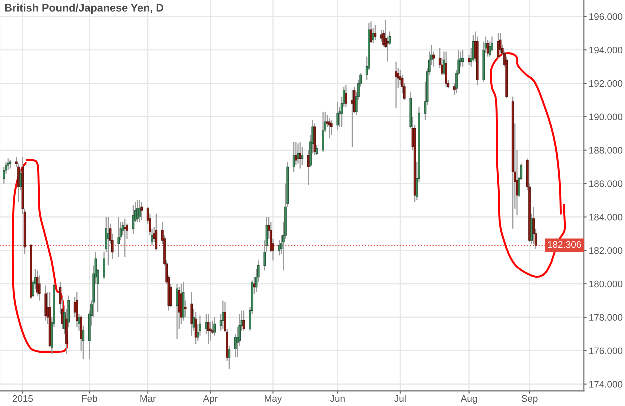 This screenshot has height=406, width=625. I want to click on y-tick-label: 184.000, so click(606, 217).